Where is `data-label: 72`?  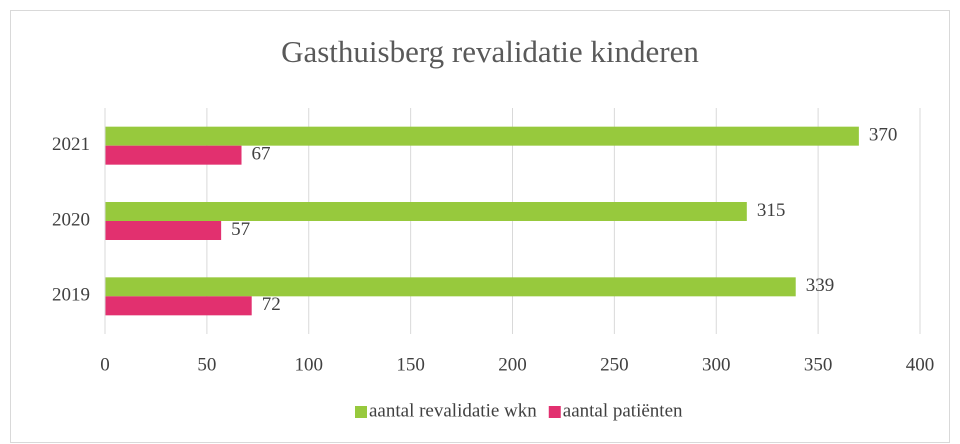 data-label: 72 is located at coordinates (271, 304).